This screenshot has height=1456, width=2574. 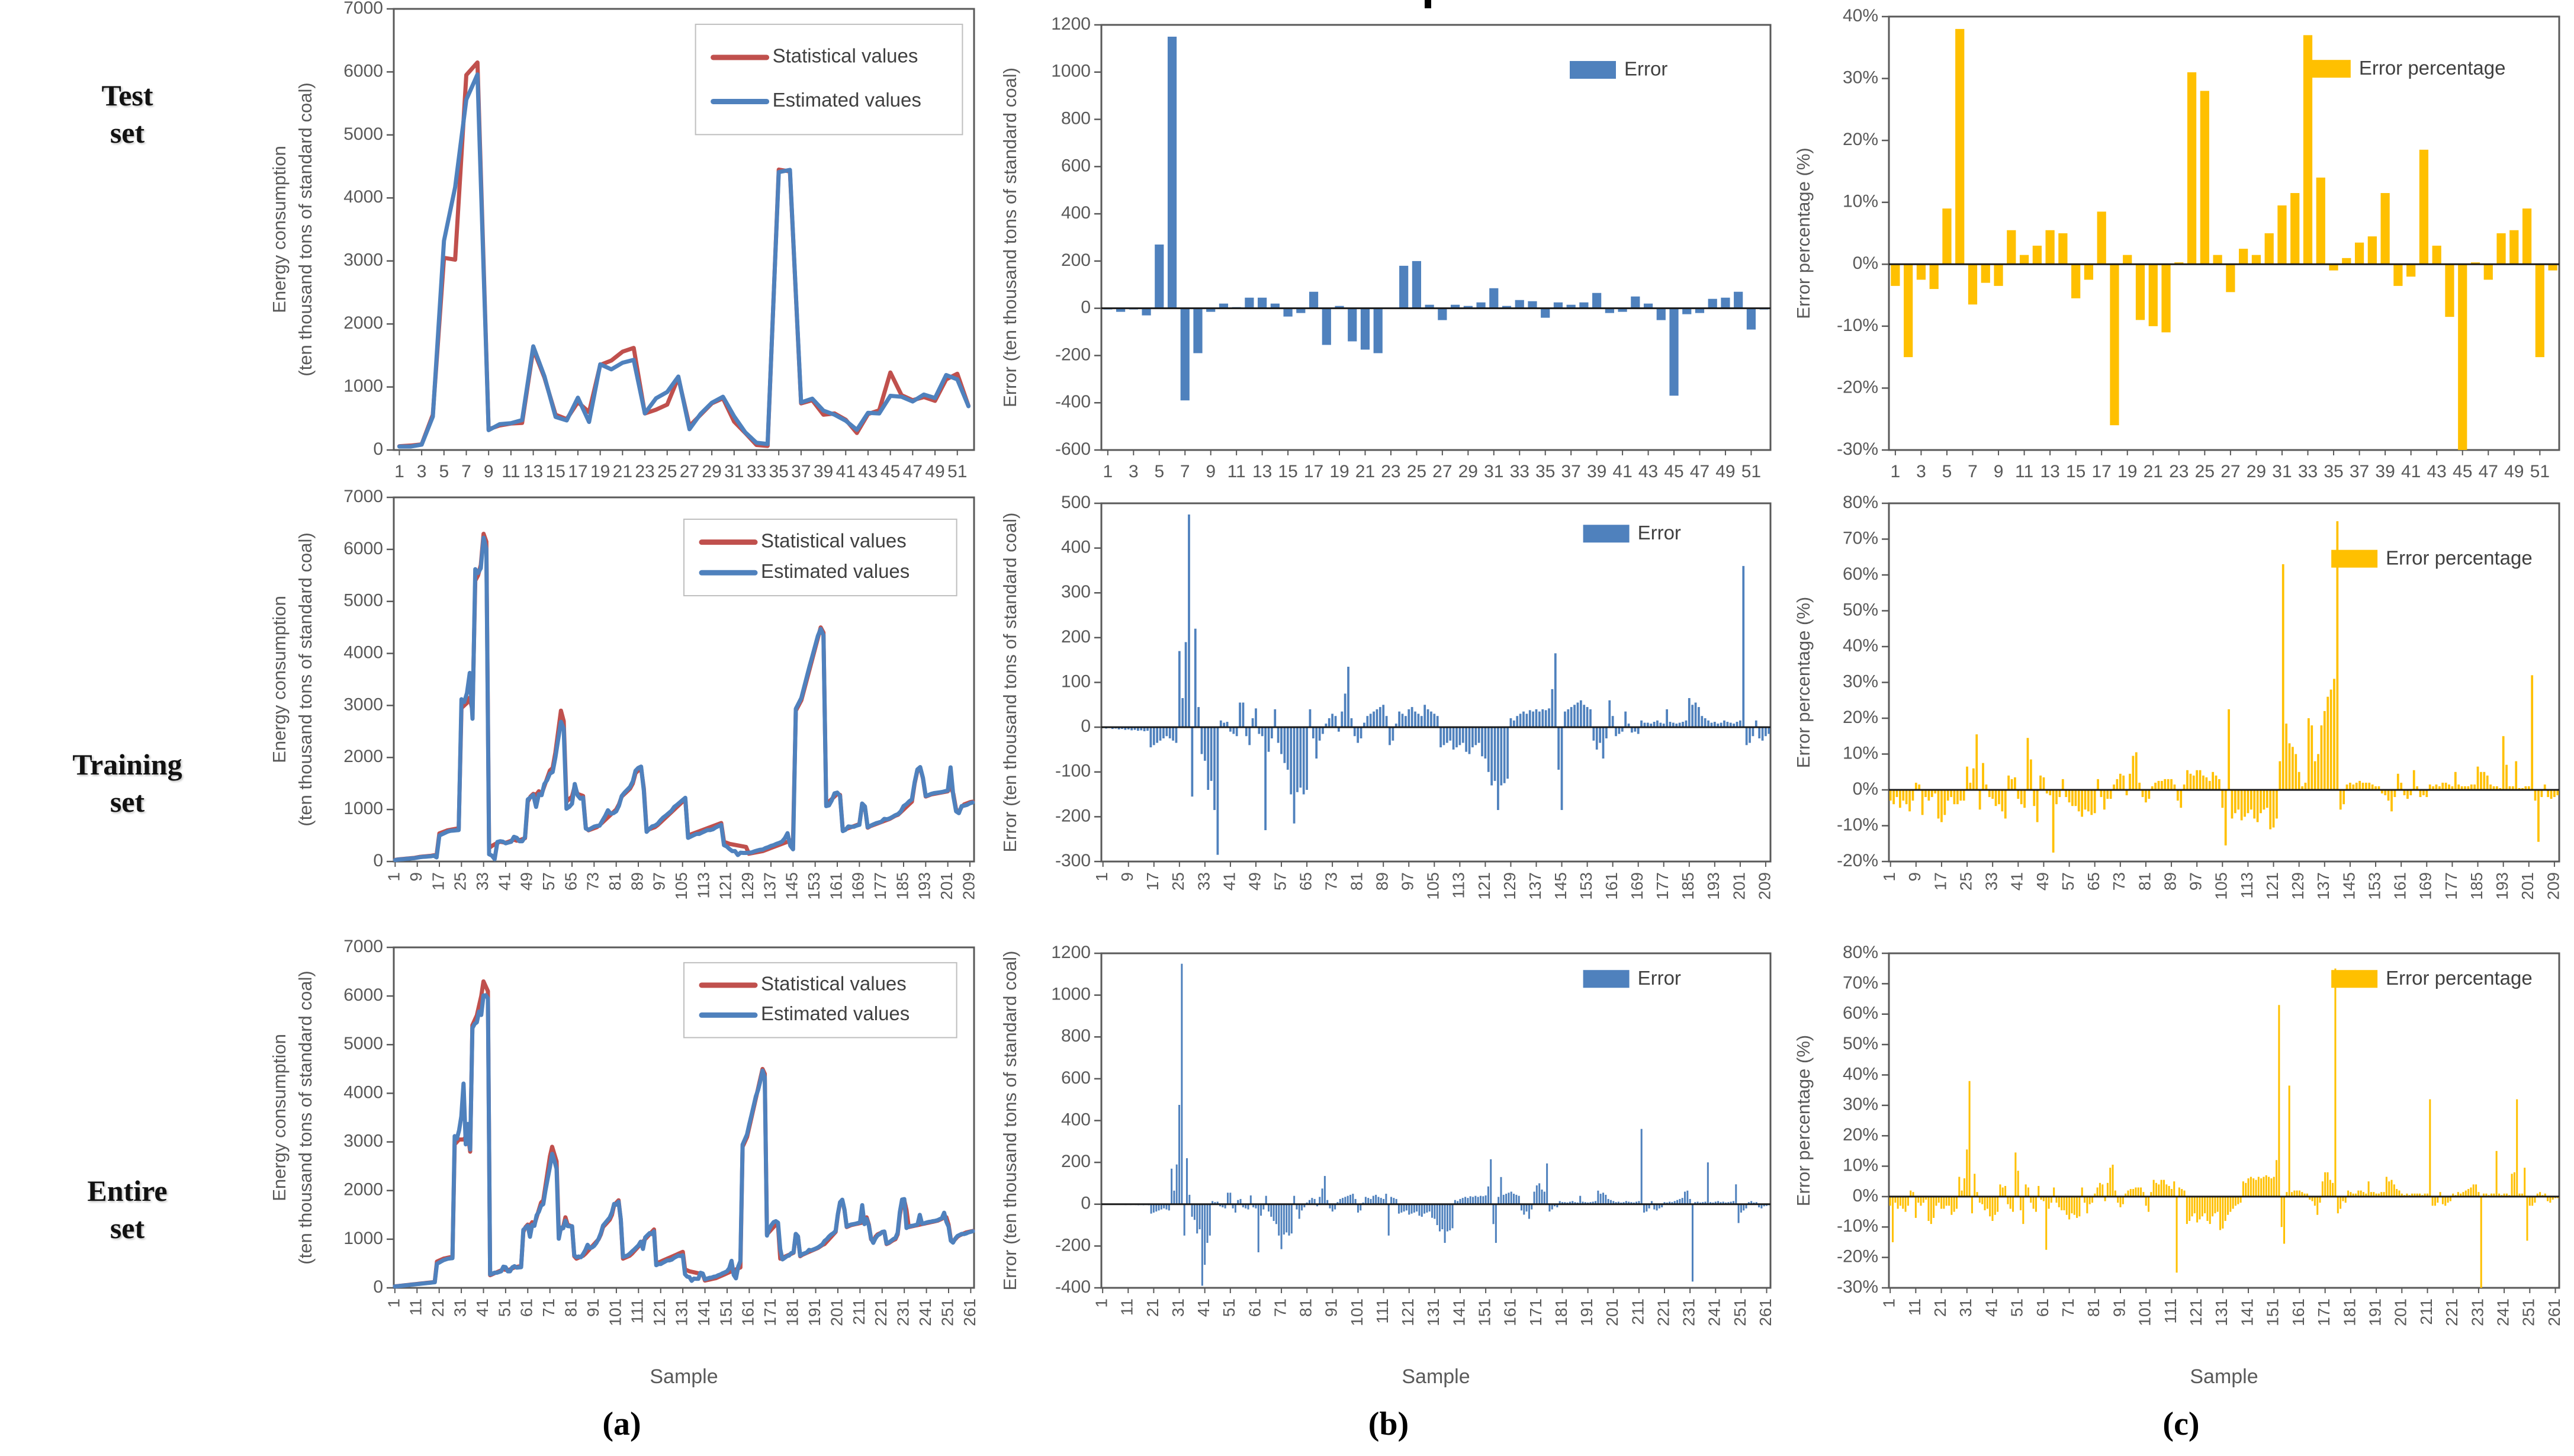 I want to click on svg-text: 29, so click(x=1468, y=471).